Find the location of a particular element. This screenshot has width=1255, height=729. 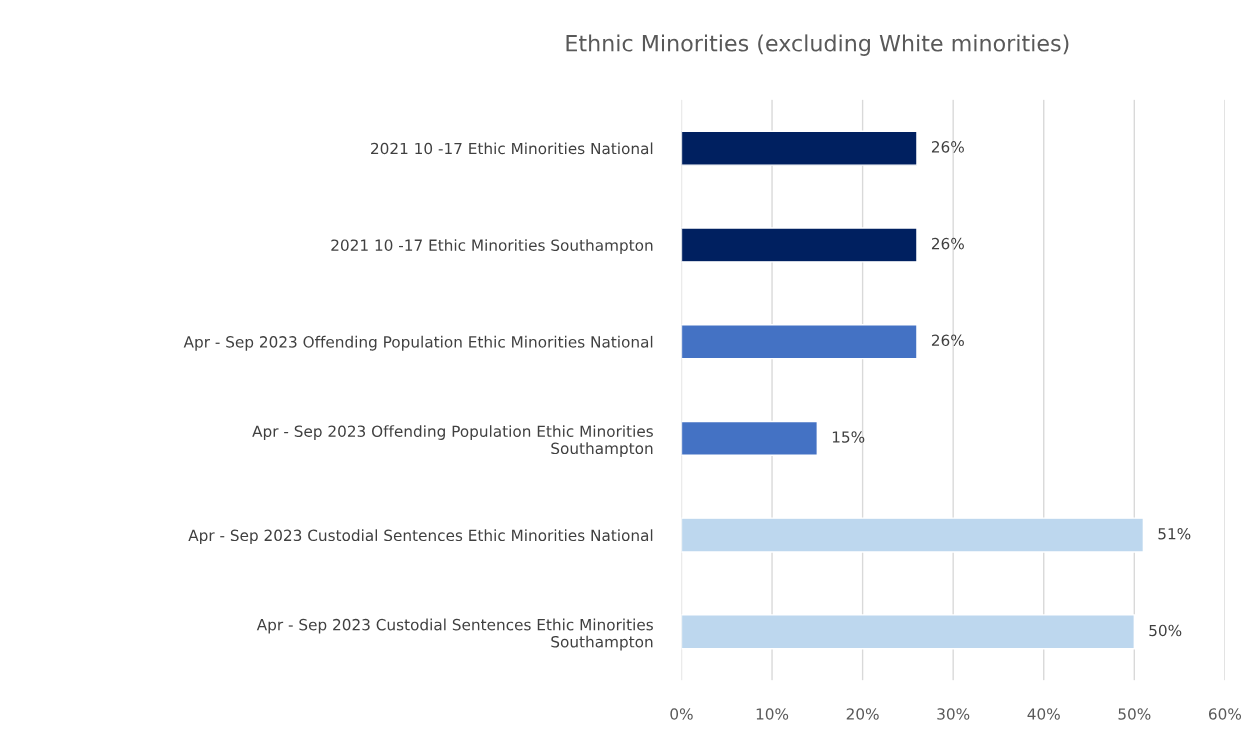

chart-title: Ethnic Minorities (excluding White minorities) is located at coordinates (817, 45).